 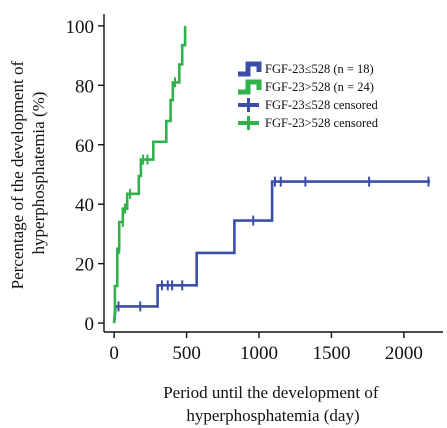 I want to click on y-tick-label: 0, so click(x=90, y=324).